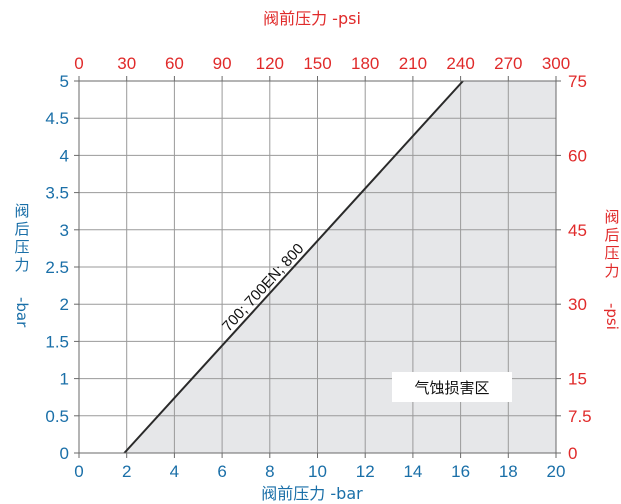  I want to click on right-tick-label: 0, so click(572, 453).